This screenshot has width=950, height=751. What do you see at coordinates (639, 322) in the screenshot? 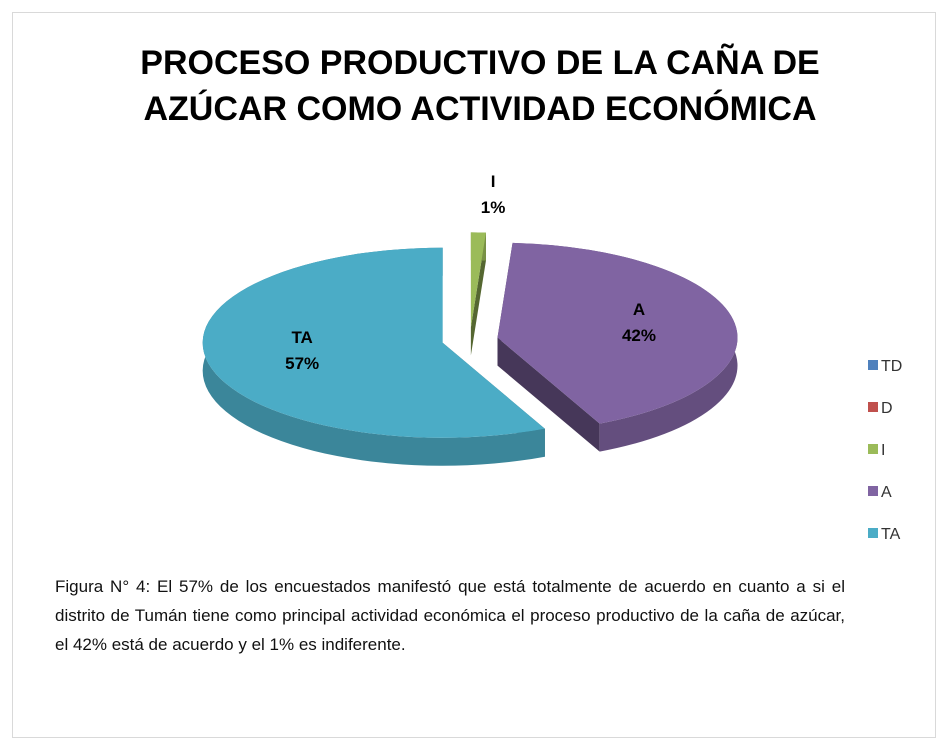
I see `data-label: A 42%` at bounding box center [639, 322].